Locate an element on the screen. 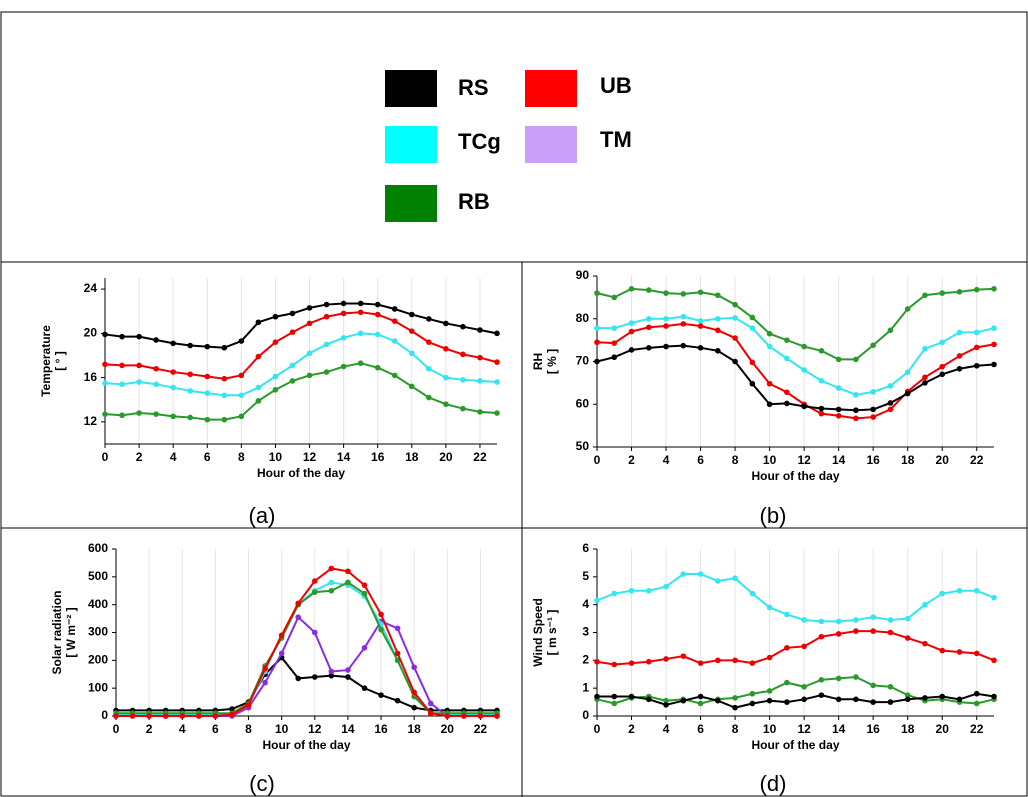 The width and height of the screenshot is (1028, 797). y-axis-label: [ ° ] is located at coordinates (60, 360).